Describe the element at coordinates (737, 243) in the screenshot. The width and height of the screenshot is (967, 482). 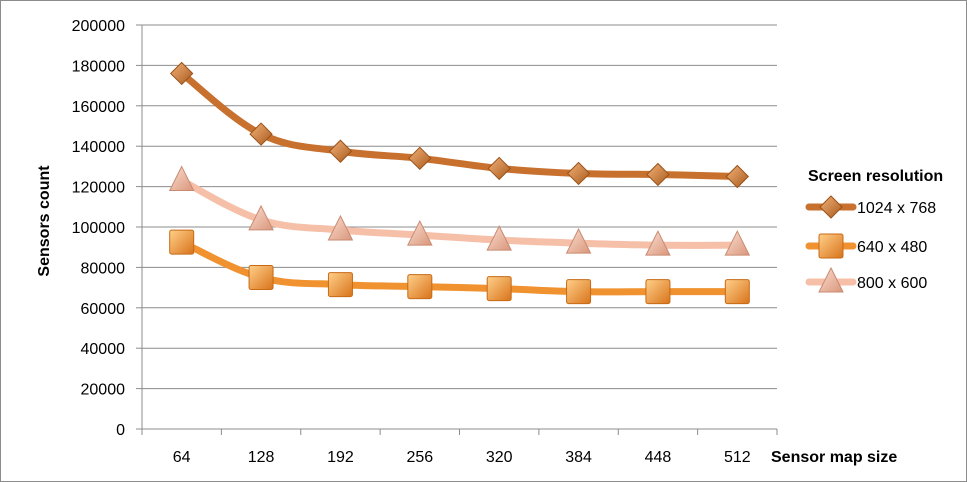
I see `marker-s2-p7` at that location.